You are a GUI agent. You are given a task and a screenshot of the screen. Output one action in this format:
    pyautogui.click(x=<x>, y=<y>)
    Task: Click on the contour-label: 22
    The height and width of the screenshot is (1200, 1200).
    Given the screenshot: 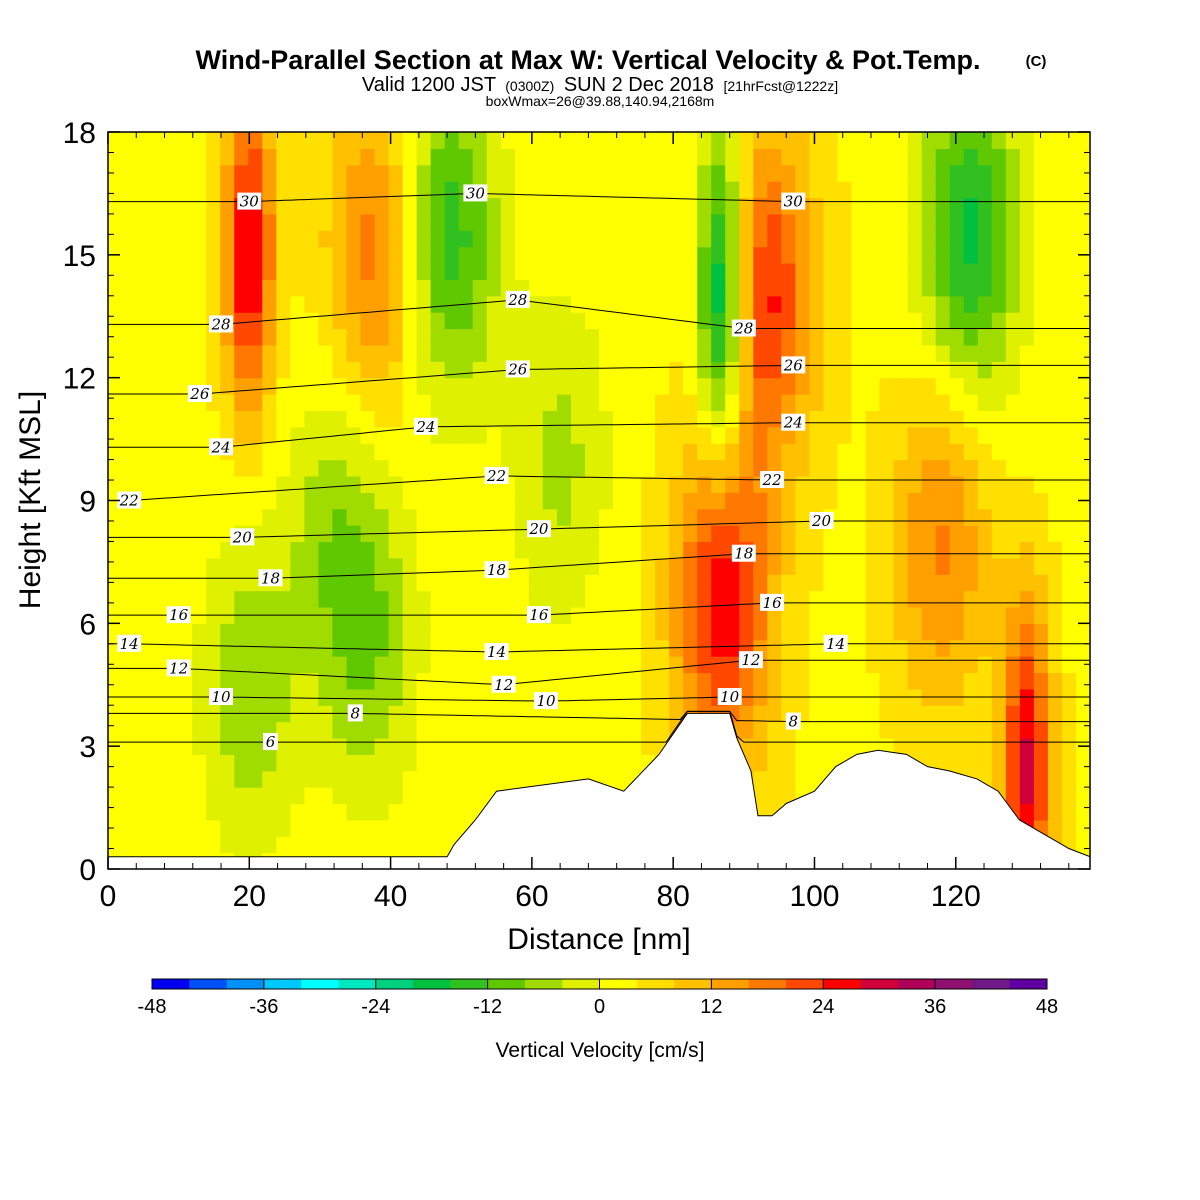 What is the action you would take?
    pyautogui.click(x=772, y=480)
    